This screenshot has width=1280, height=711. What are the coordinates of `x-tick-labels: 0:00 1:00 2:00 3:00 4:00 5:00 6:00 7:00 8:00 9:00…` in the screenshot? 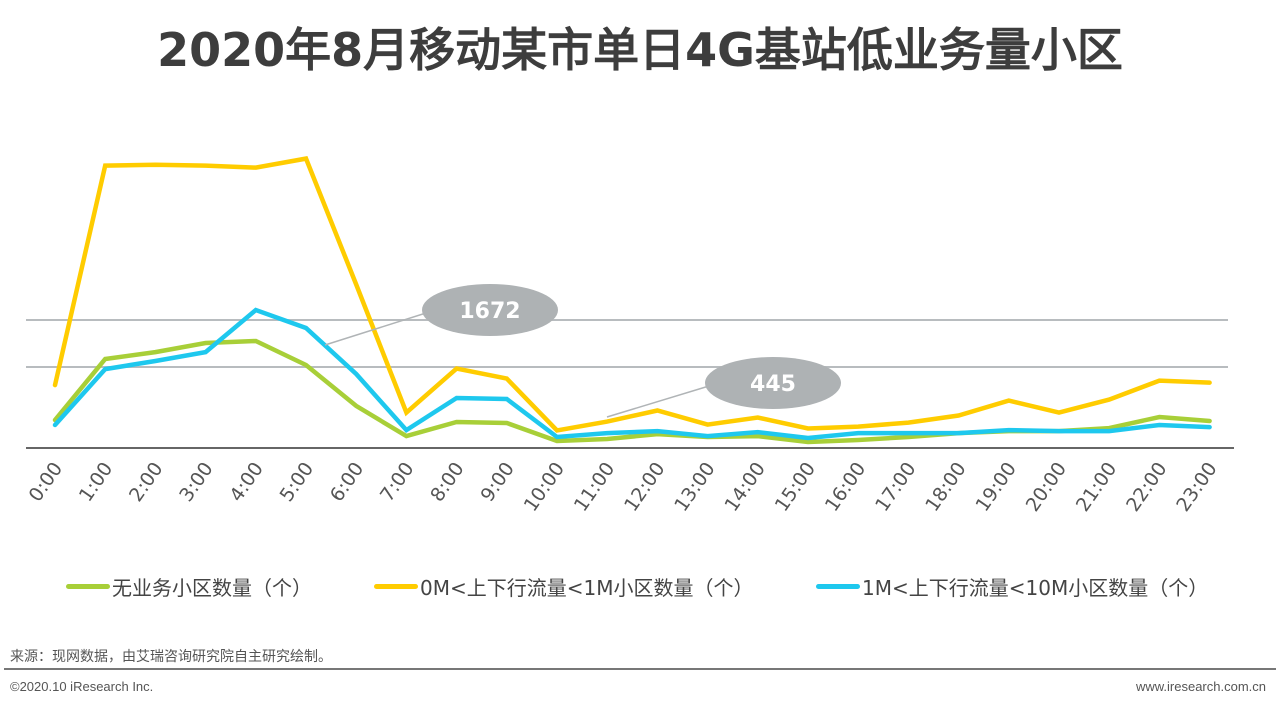 It's located at (623, 486).